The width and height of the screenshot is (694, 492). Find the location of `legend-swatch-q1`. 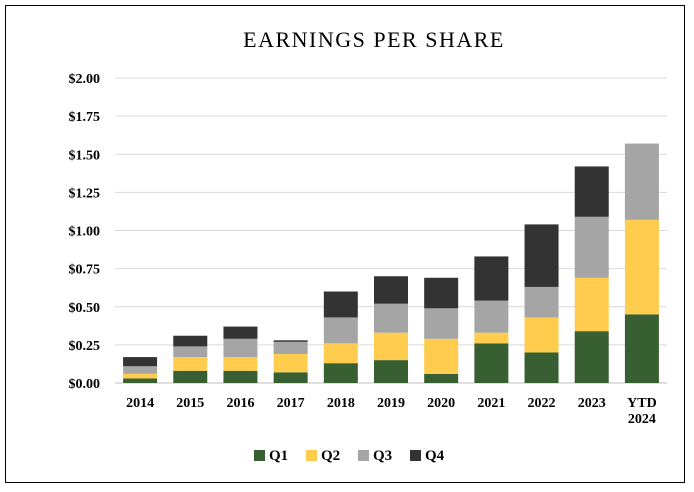

legend-swatch-q1 is located at coordinates (259, 455).